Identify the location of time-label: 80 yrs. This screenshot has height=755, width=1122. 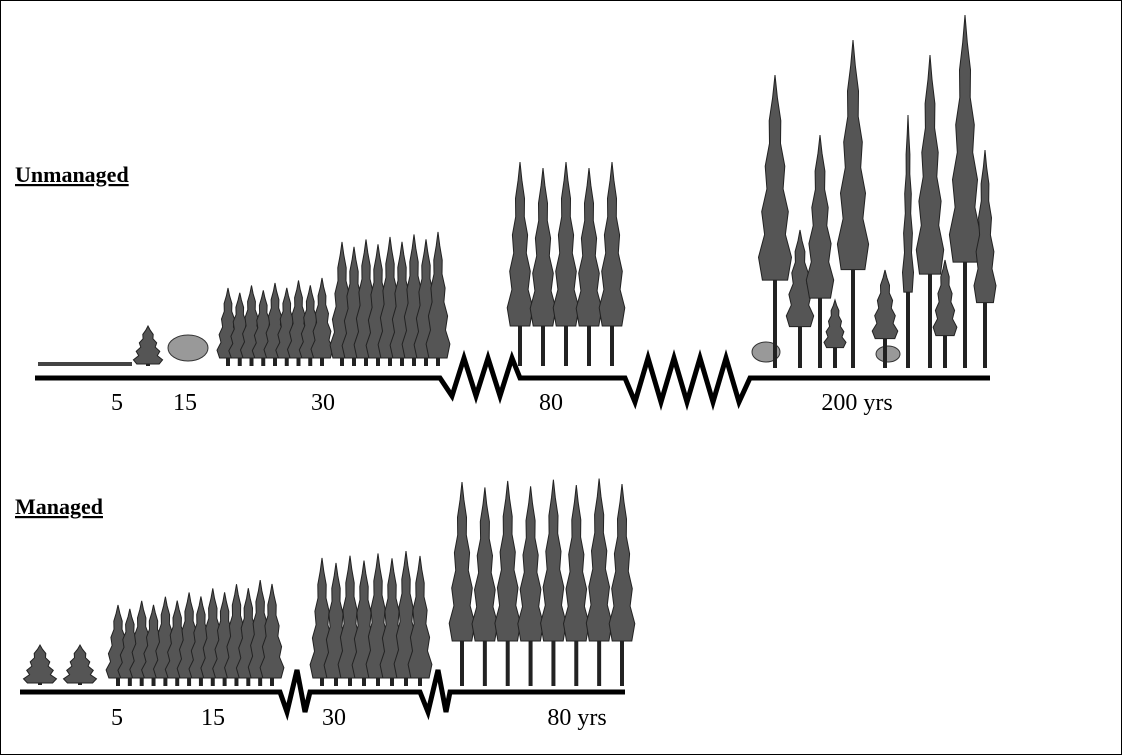
(576, 718).